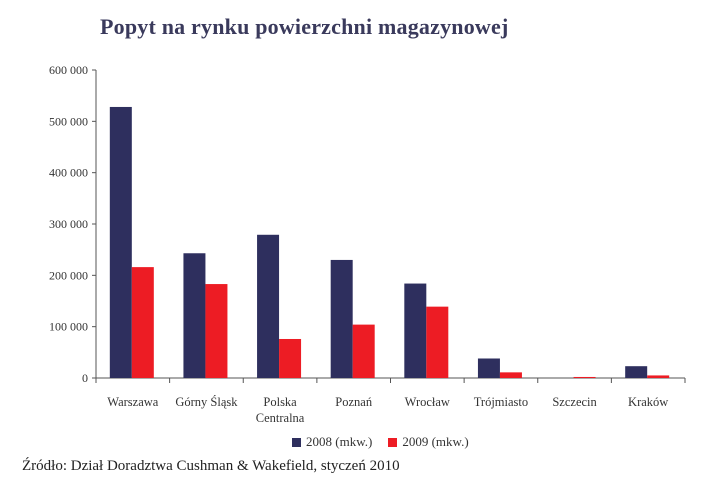 This screenshot has width=705, height=489. What do you see at coordinates (68, 70) in the screenshot?
I see `y-tick-label: 600 000` at bounding box center [68, 70].